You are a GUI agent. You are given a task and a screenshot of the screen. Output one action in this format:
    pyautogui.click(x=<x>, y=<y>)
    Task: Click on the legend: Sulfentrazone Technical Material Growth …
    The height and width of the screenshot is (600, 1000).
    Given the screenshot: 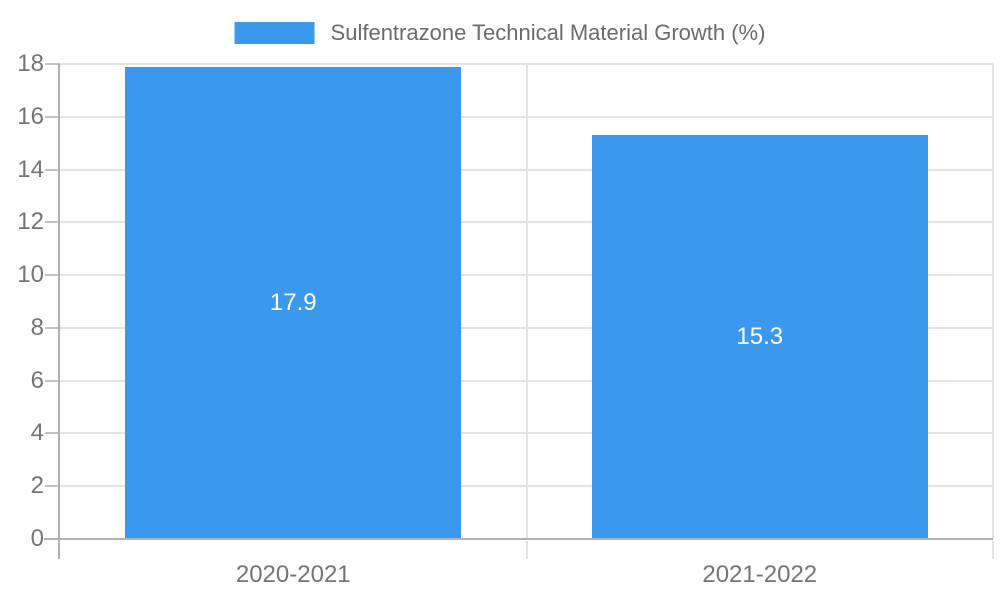 What is the action you would take?
    pyautogui.click(x=500, y=33)
    